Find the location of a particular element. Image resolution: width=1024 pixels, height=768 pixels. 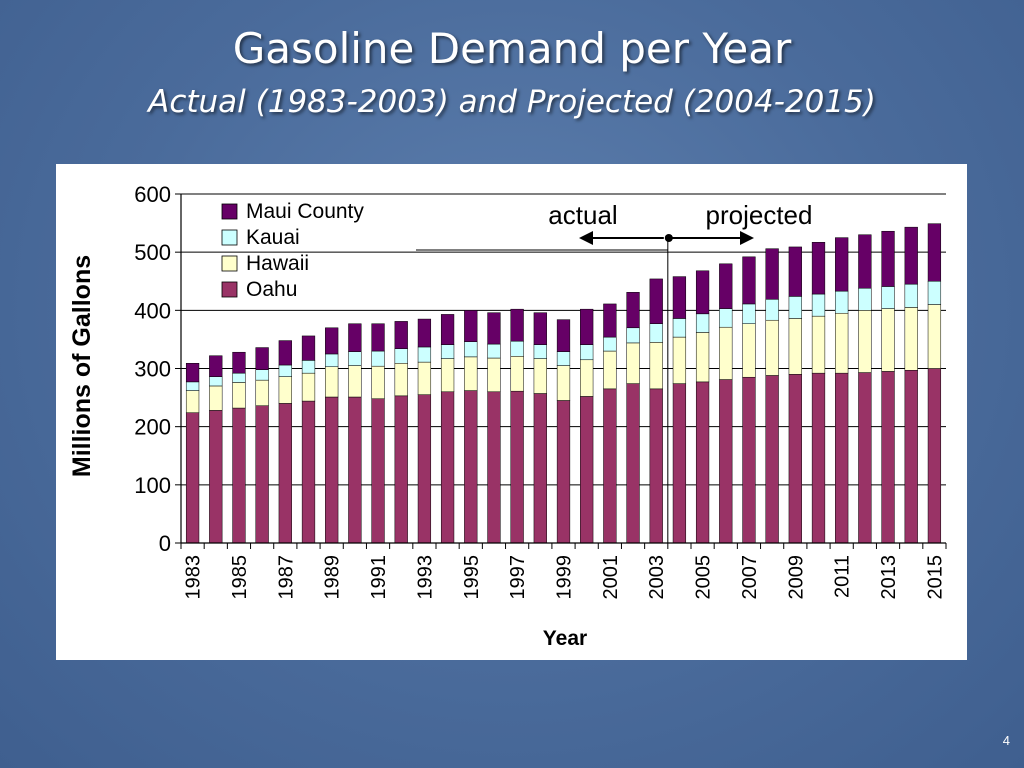

actual-arrow-head is located at coordinates (586, 238).